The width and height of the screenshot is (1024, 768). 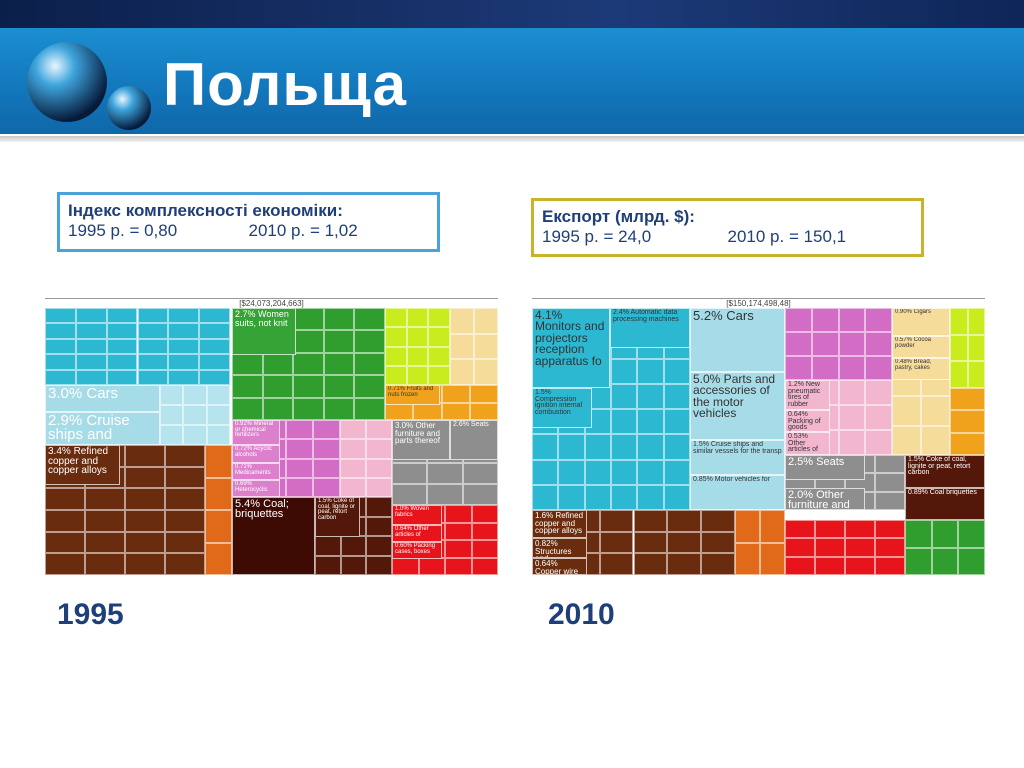 I want to click on info-item: 1995 р. = 24,0, so click(x=597, y=236).